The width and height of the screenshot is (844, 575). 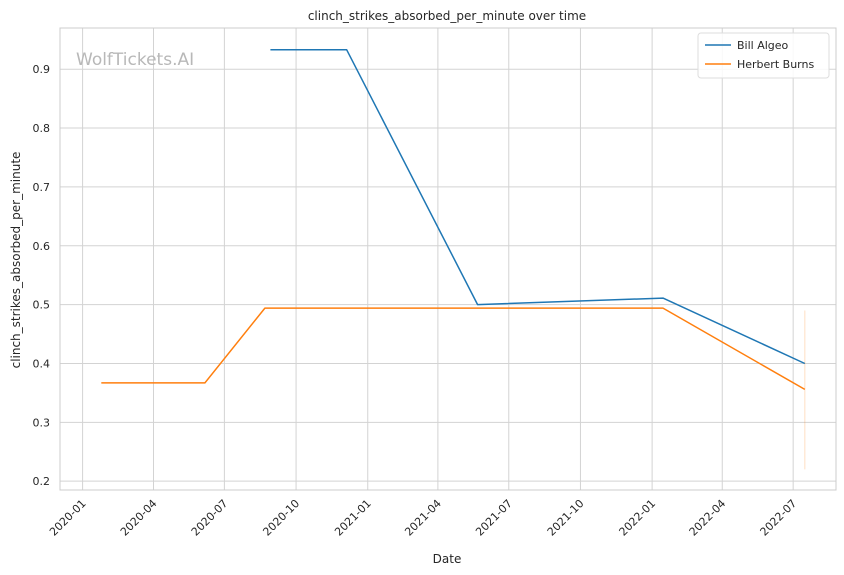 What do you see at coordinates (42, 305) in the screenshot?
I see `y-tick-label: 0.5` at bounding box center [42, 305].